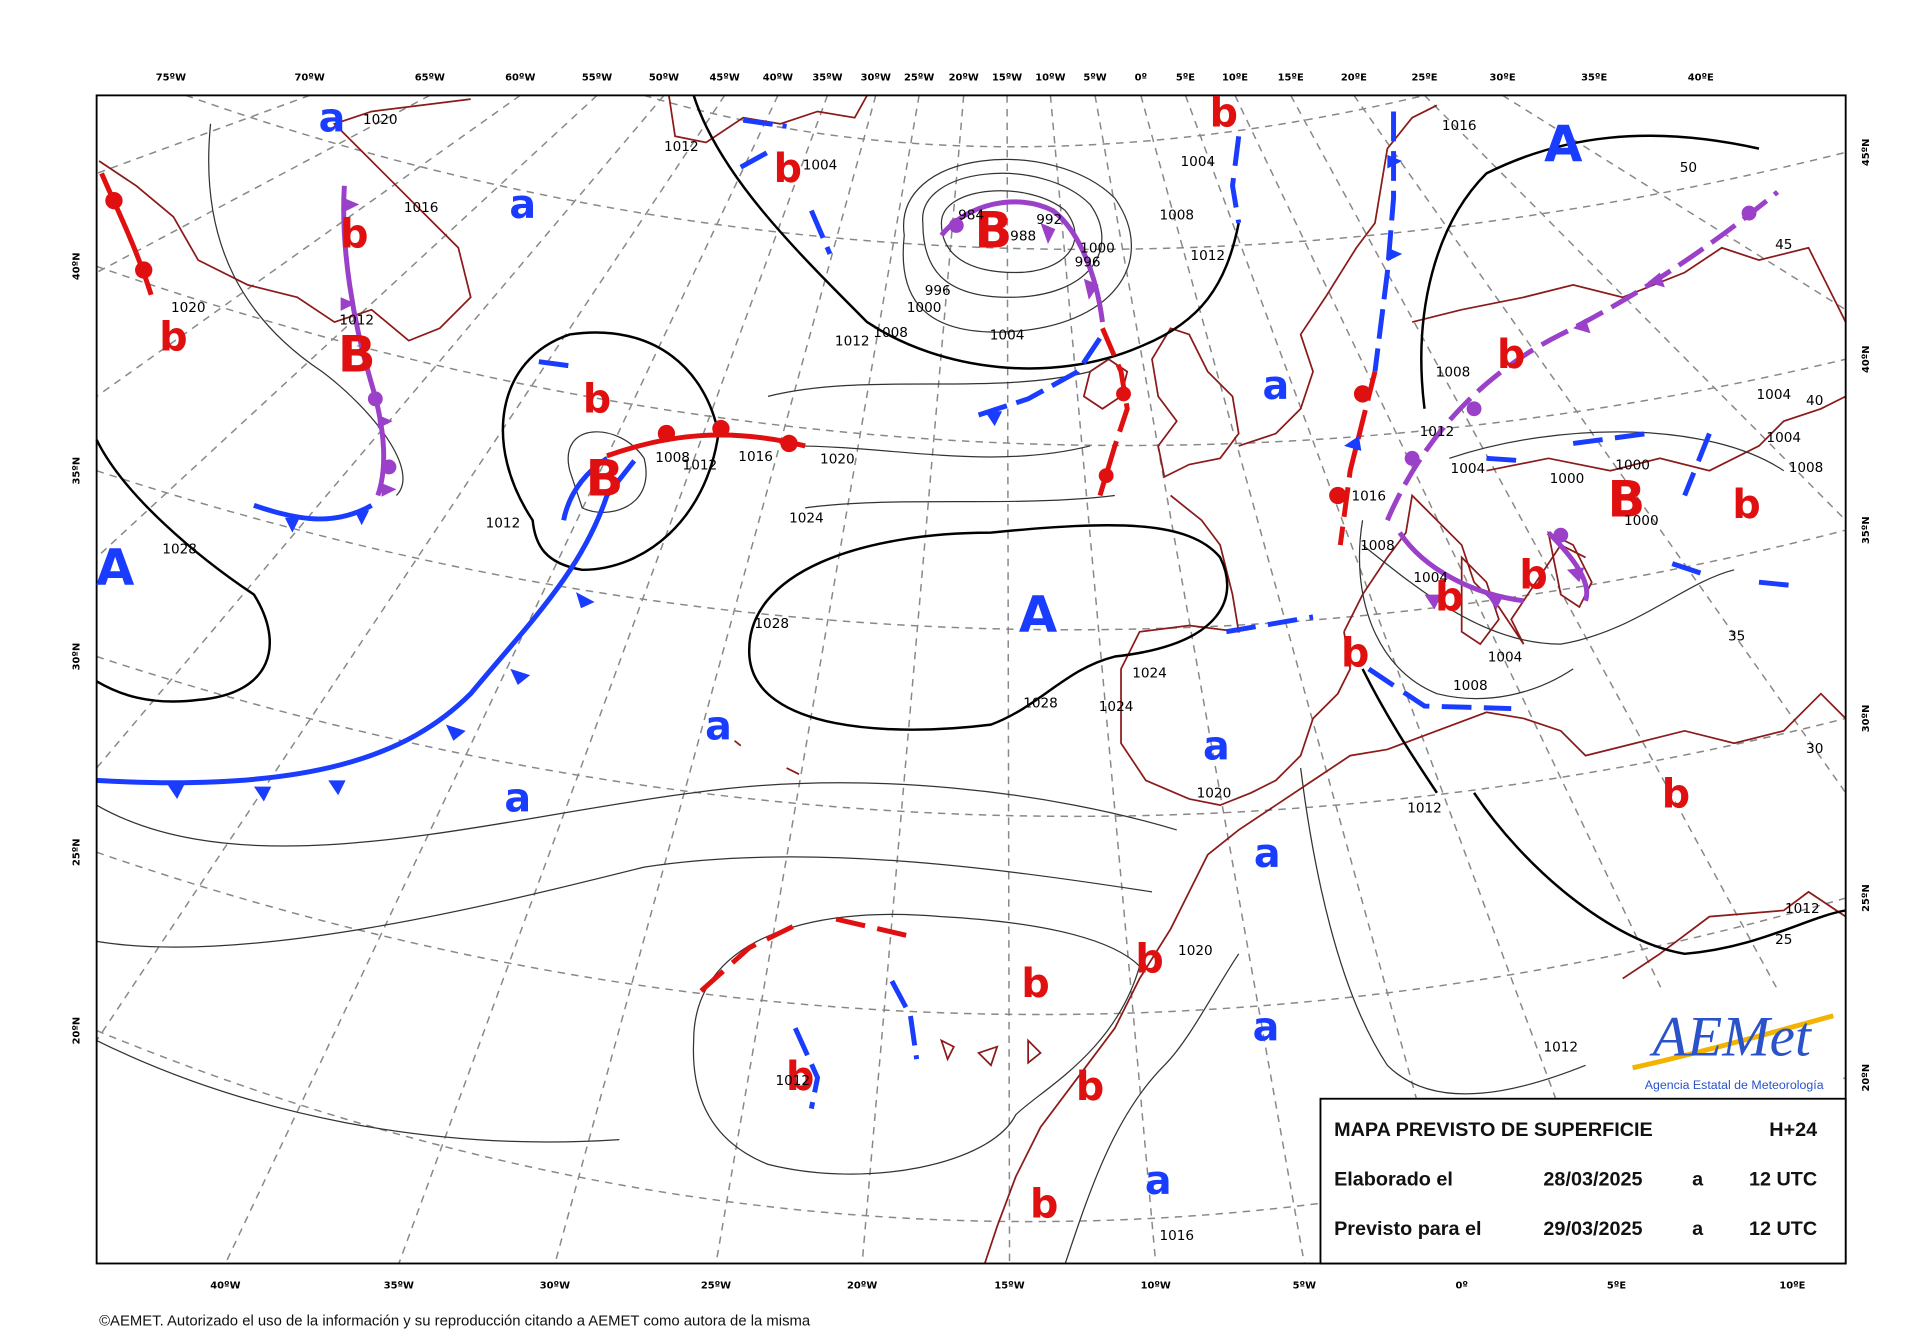 Image resolution: width=1920 pixels, height=1344 pixels. What do you see at coordinates (1592, 1229) in the screenshot?
I see `info-date: 29/03/2025` at bounding box center [1592, 1229].